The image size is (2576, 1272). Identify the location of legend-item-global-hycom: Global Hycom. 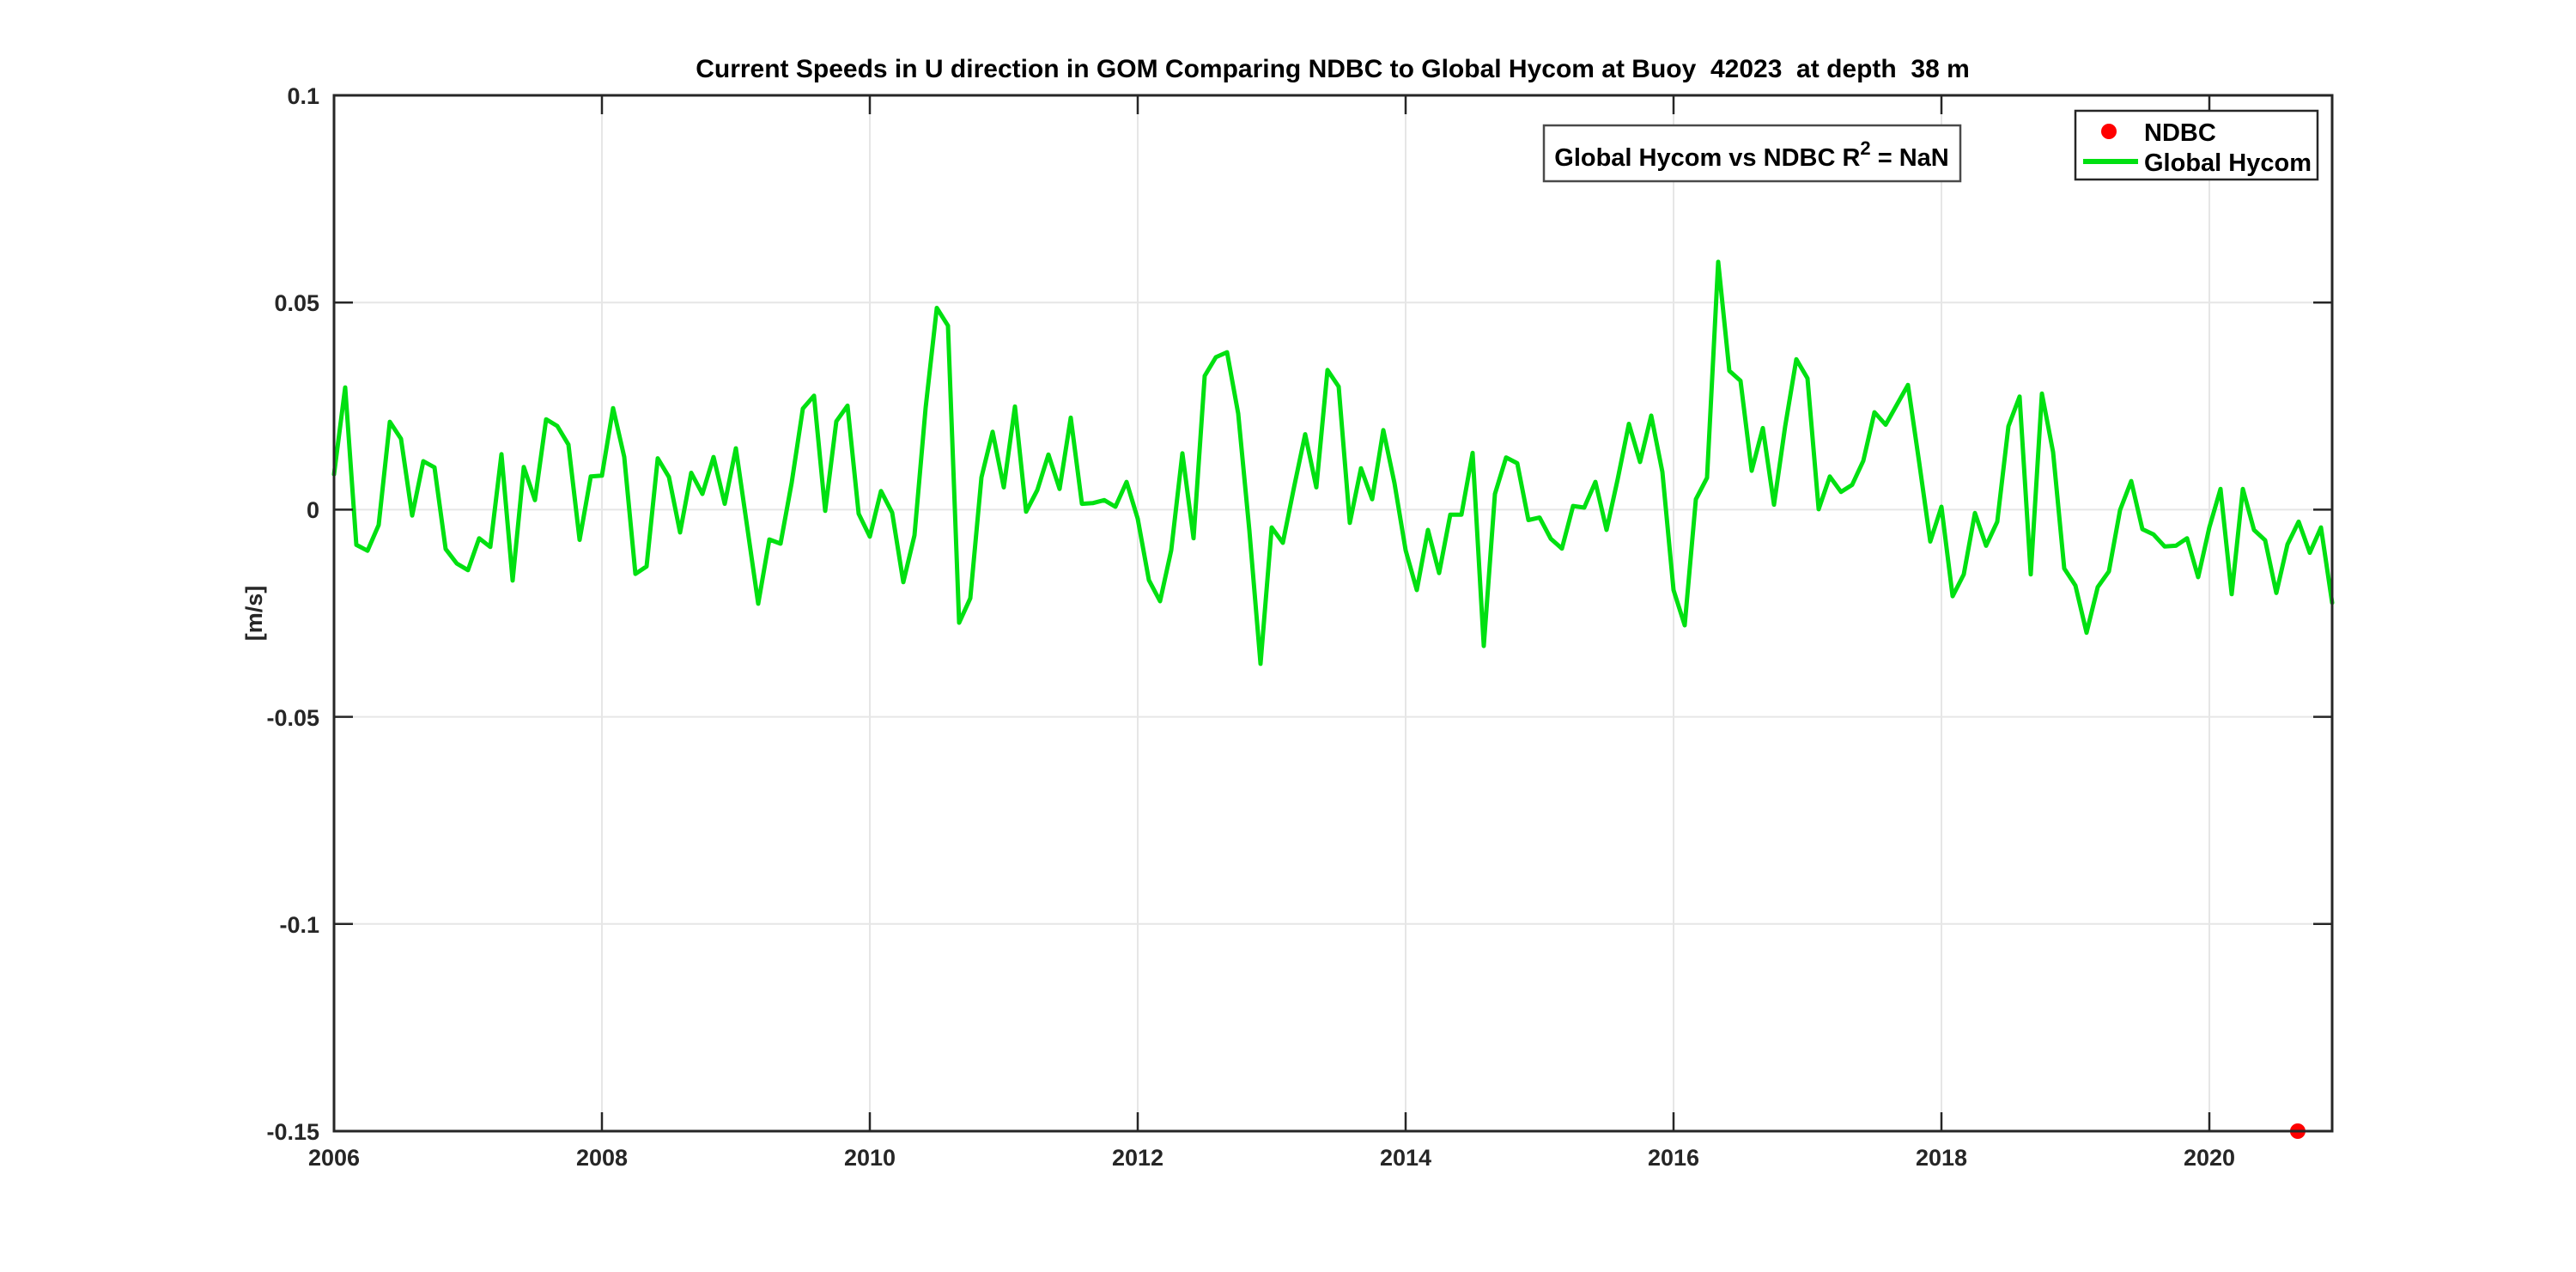
(2197, 163).